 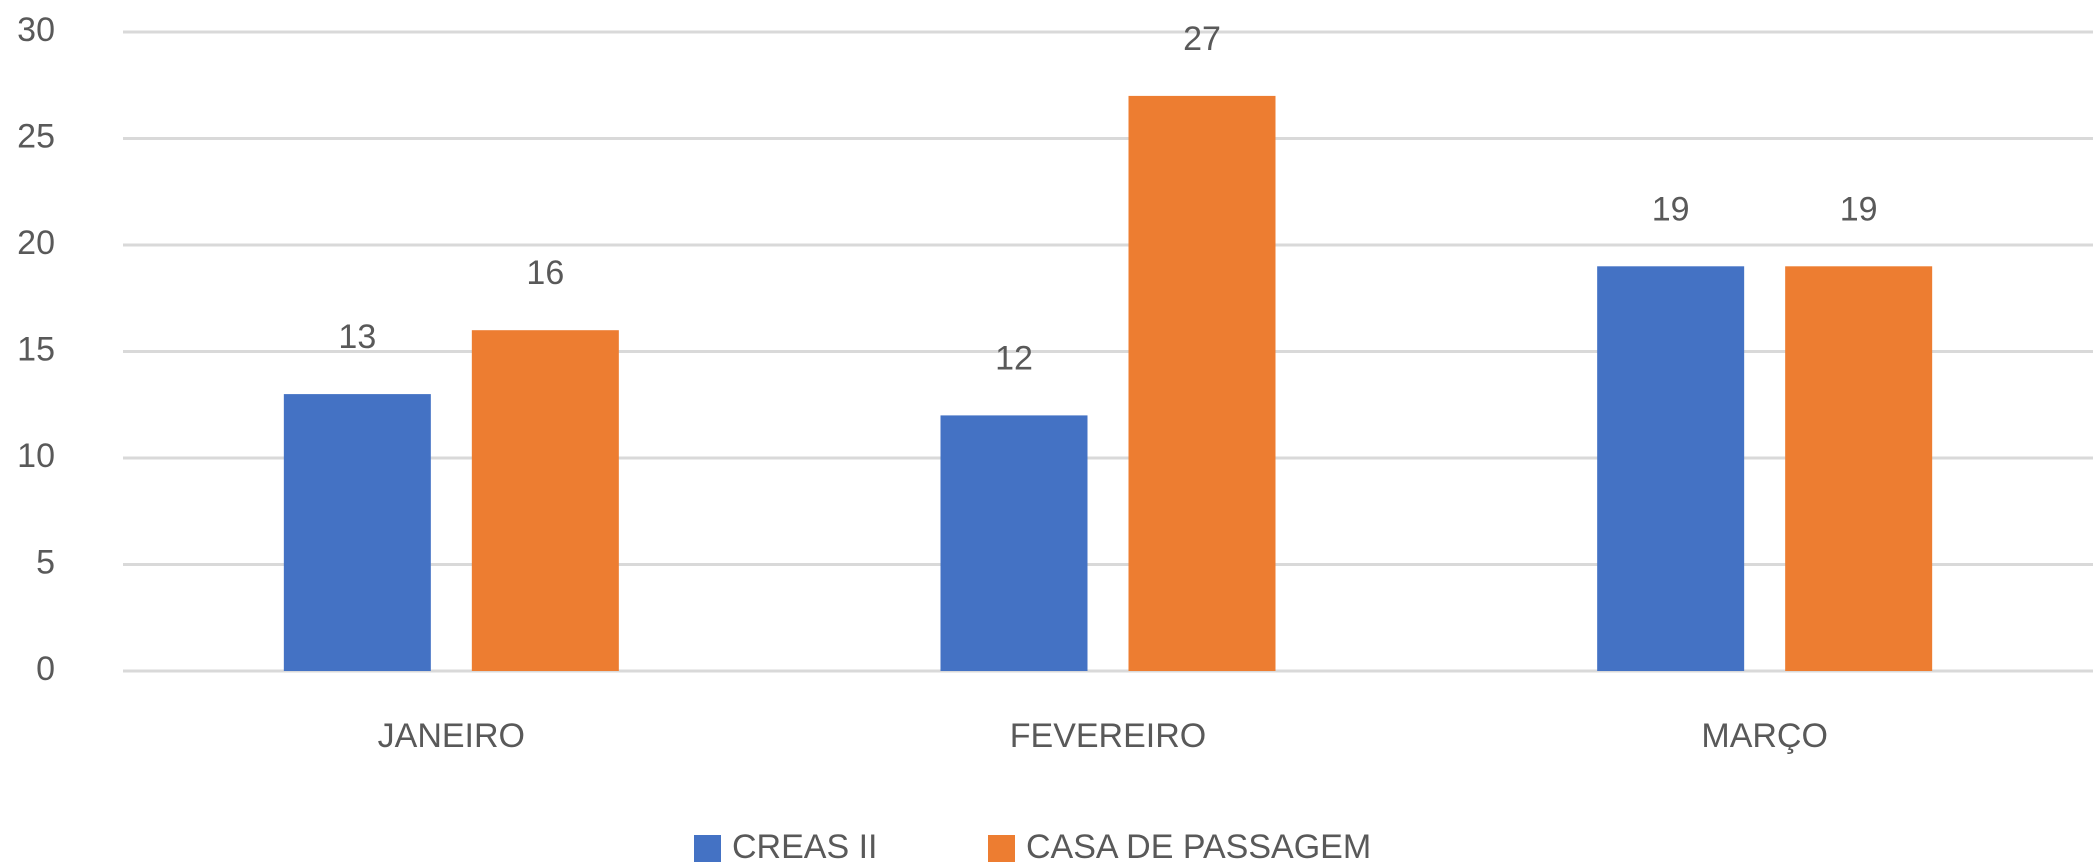 I want to click on x-tick-label: FEVEREIRO, so click(x=1108, y=736).